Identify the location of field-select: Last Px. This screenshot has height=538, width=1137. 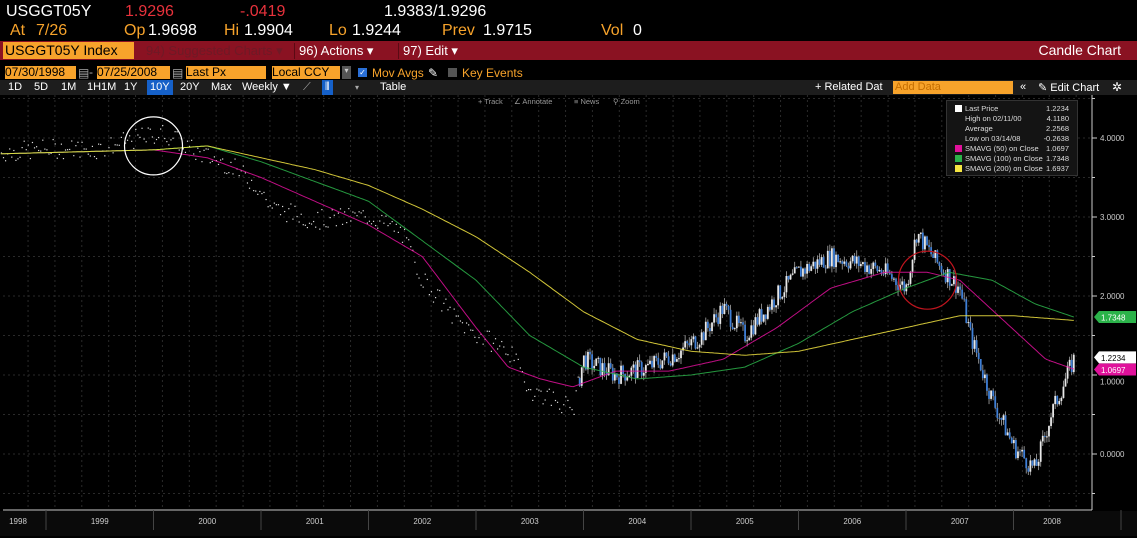
(226, 72).